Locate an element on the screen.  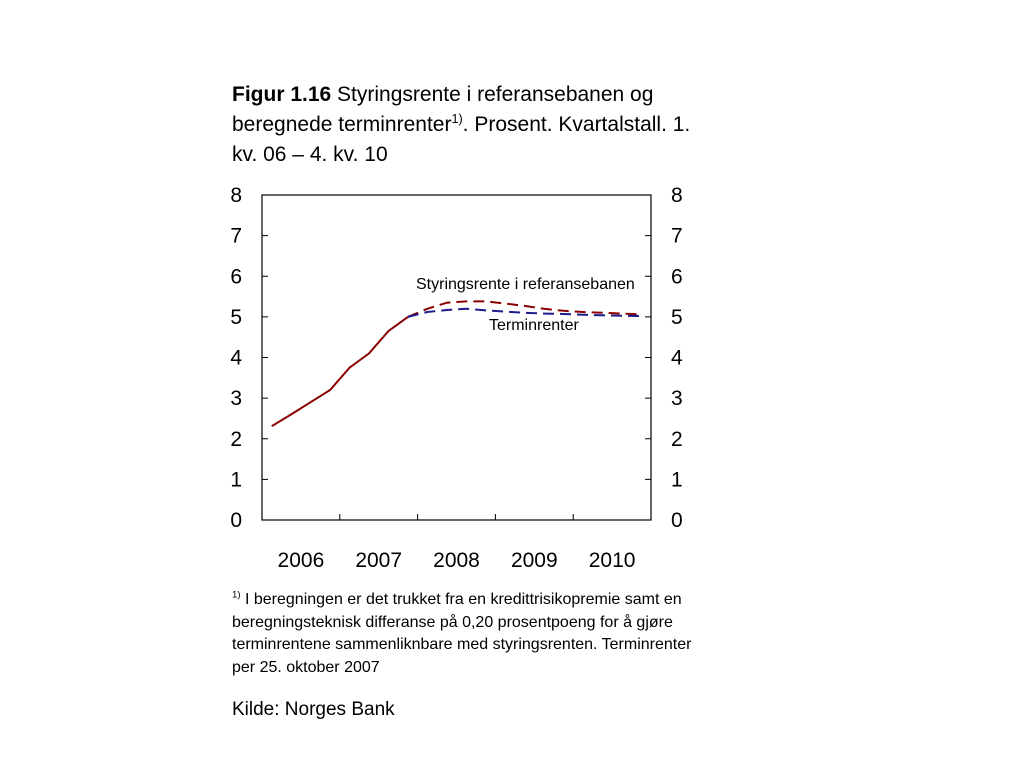
x-axis: 2006 2007 2008 2009 2010 is located at coordinates (457, 543).